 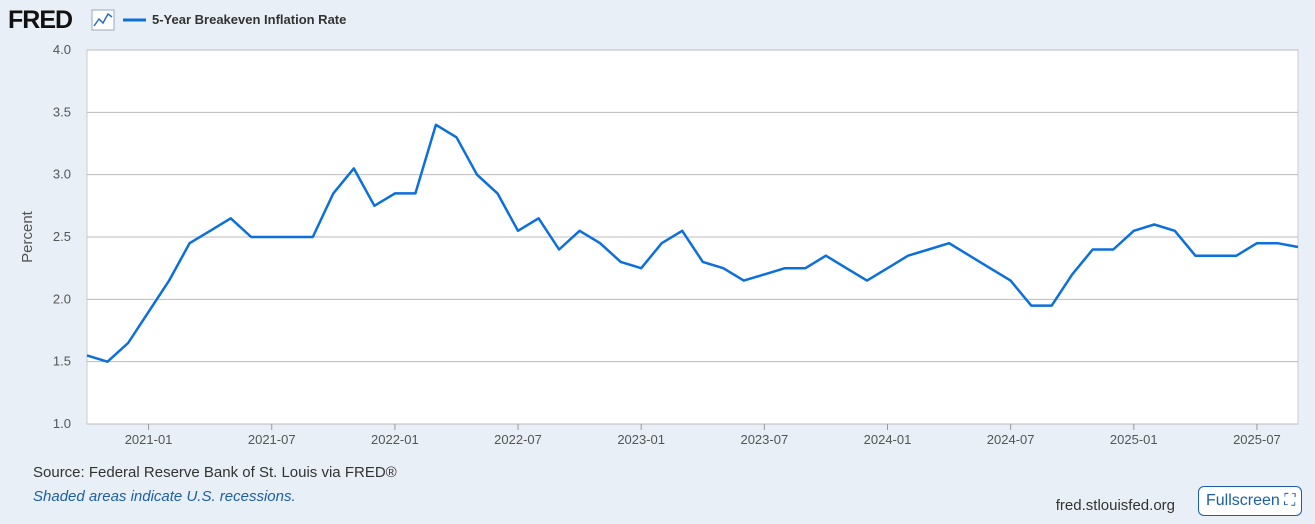 What do you see at coordinates (641, 439) in the screenshot?
I see `x-tick-label: 2023-01` at bounding box center [641, 439].